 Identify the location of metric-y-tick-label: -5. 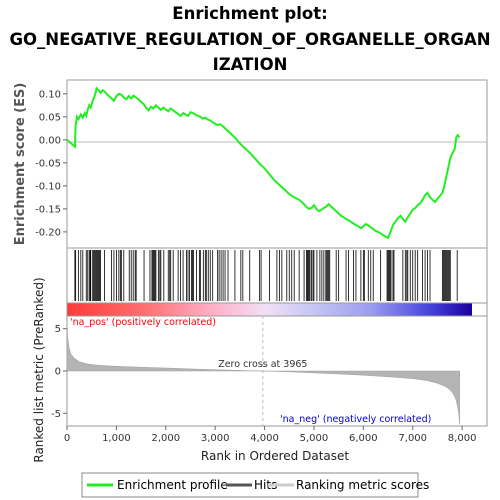
(56, 414).